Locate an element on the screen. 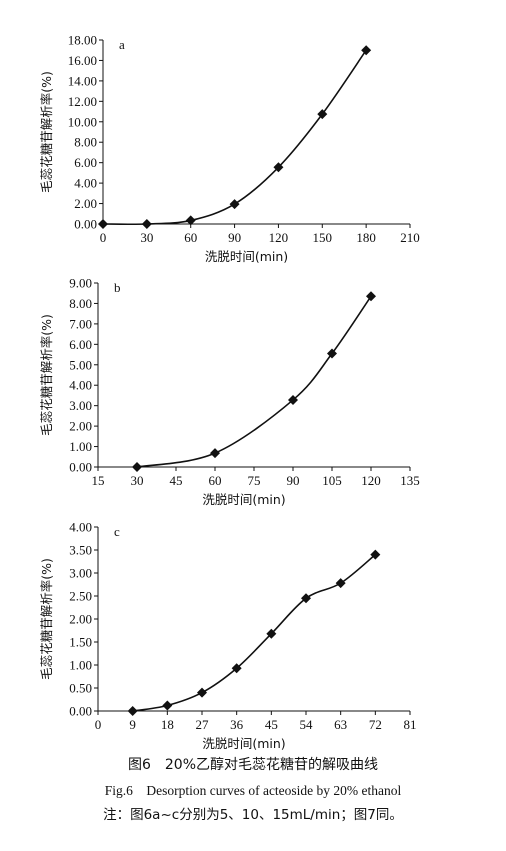  series-line-a is located at coordinates (234, 137).